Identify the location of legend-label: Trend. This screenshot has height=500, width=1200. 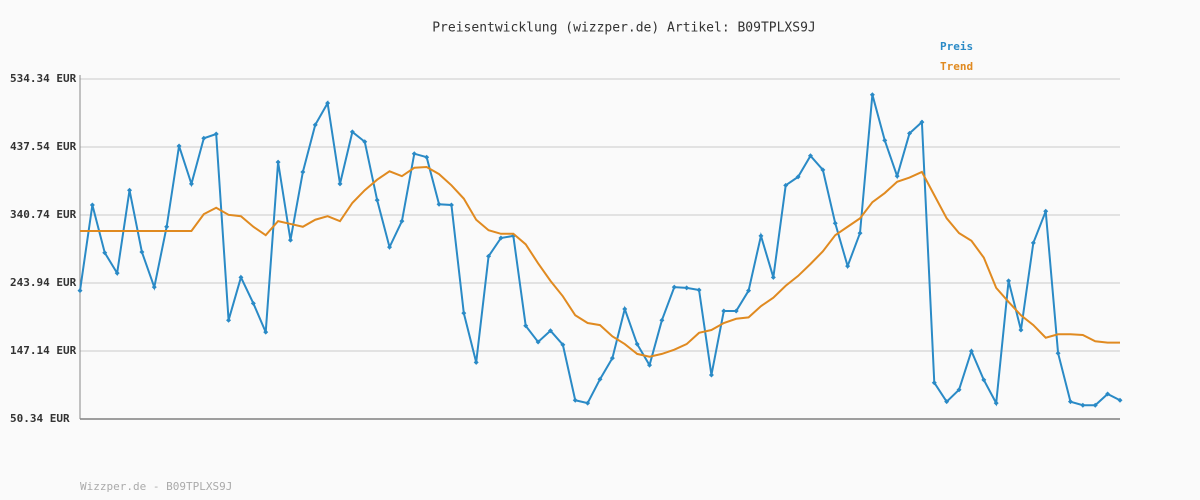
(956, 66).